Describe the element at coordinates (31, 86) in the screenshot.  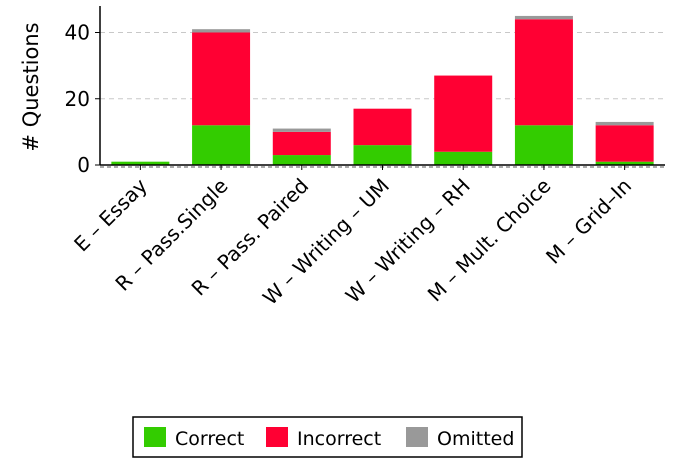
I see `y-axis-label: # Questions` at that location.